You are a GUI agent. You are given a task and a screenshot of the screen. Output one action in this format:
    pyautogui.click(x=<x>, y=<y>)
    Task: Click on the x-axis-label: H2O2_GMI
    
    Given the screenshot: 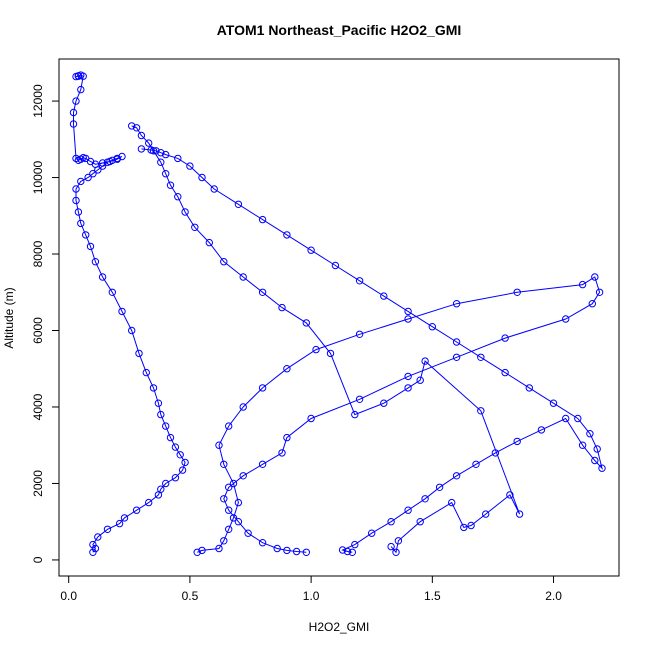 What is the action you would take?
    pyautogui.click(x=339, y=627)
    